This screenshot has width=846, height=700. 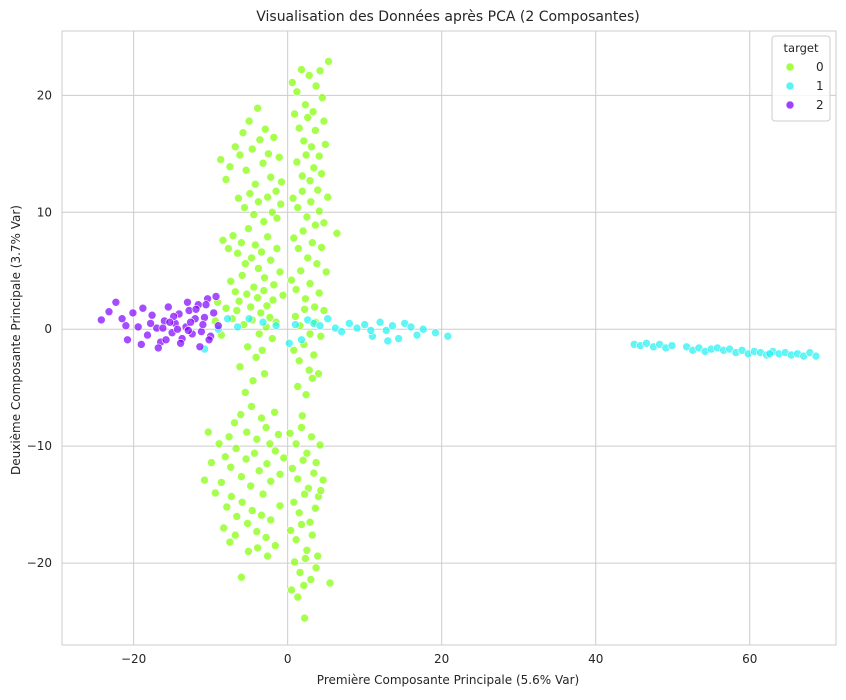 What do you see at coordinates (44, 212) in the screenshot?
I see `y-tick-label: 10` at bounding box center [44, 212].